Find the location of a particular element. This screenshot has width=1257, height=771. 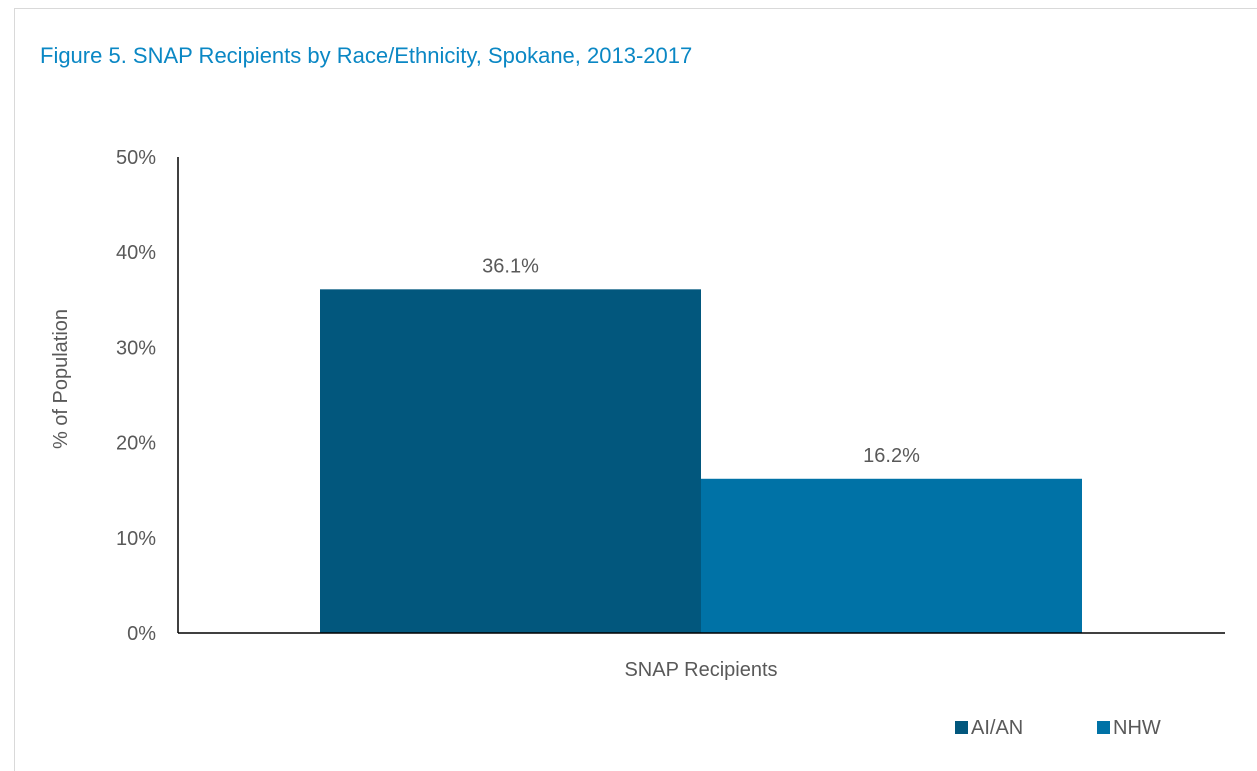

y-tick-label: 0% is located at coordinates (141, 634).